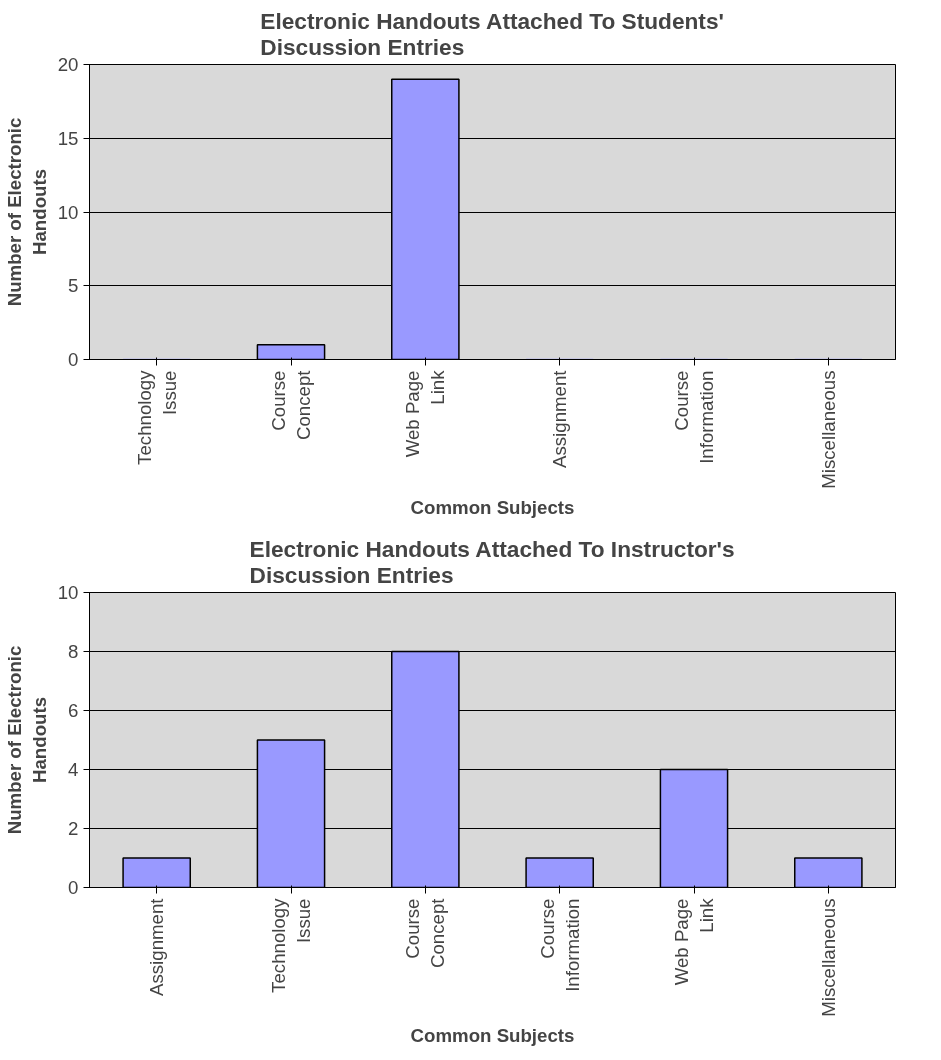 The width and height of the screenshot is (941, 1060). Describe the element at coordinates (492, 33) in the screenshot. I see `chart-title: Electronic Handouts Attached To Students' Discussion Entries` at that location.